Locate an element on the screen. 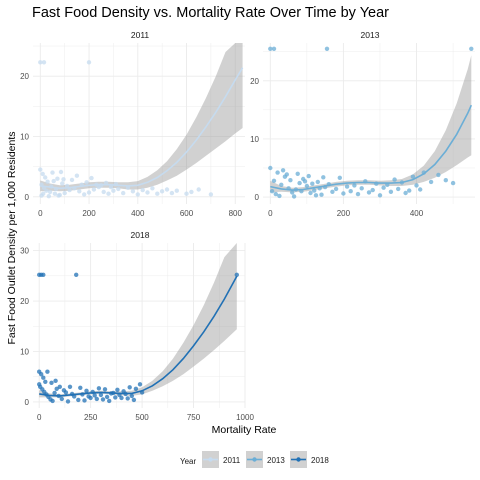 Image resolution: width=480 pixels, height=480 pixels. panel-strip-label: 2011 is located at coordinates (140, 35).